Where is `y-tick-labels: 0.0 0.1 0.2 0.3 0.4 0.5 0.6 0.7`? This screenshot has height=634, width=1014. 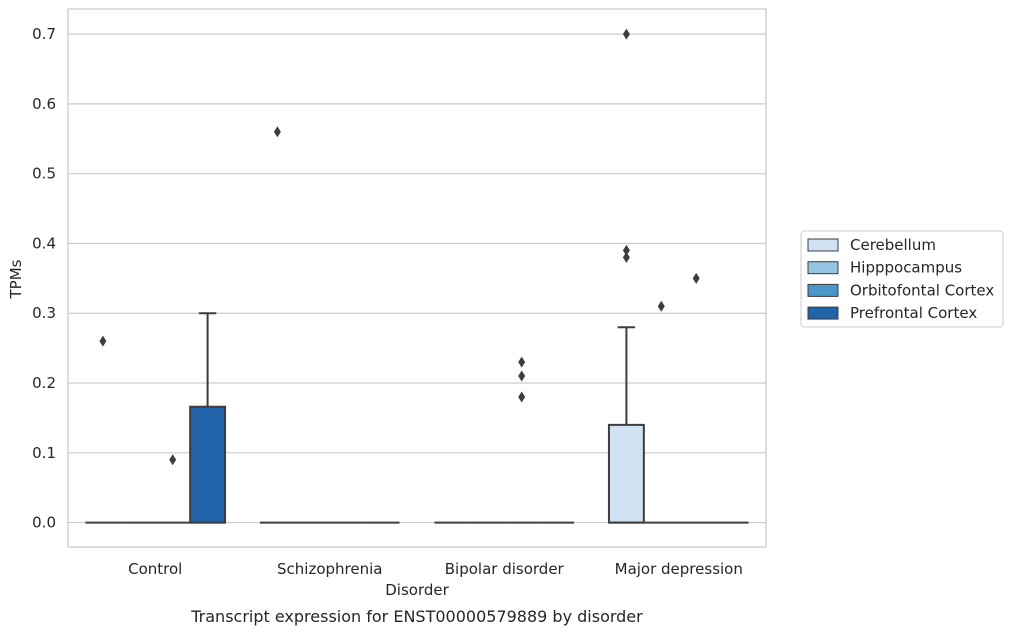
y-tick-labels: 0.0 0.1 0.2 0.3 0.4 0.5 0.6 0.7 is located at coordinates (44, 278).